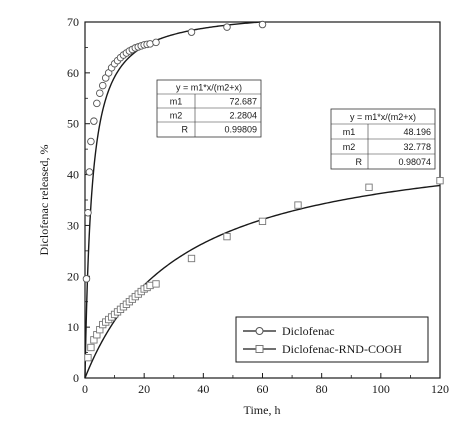 Image resolution: width=474 pixels, height=424 pixels. I want to click on x-tick-label: 60, so click(263, 389).